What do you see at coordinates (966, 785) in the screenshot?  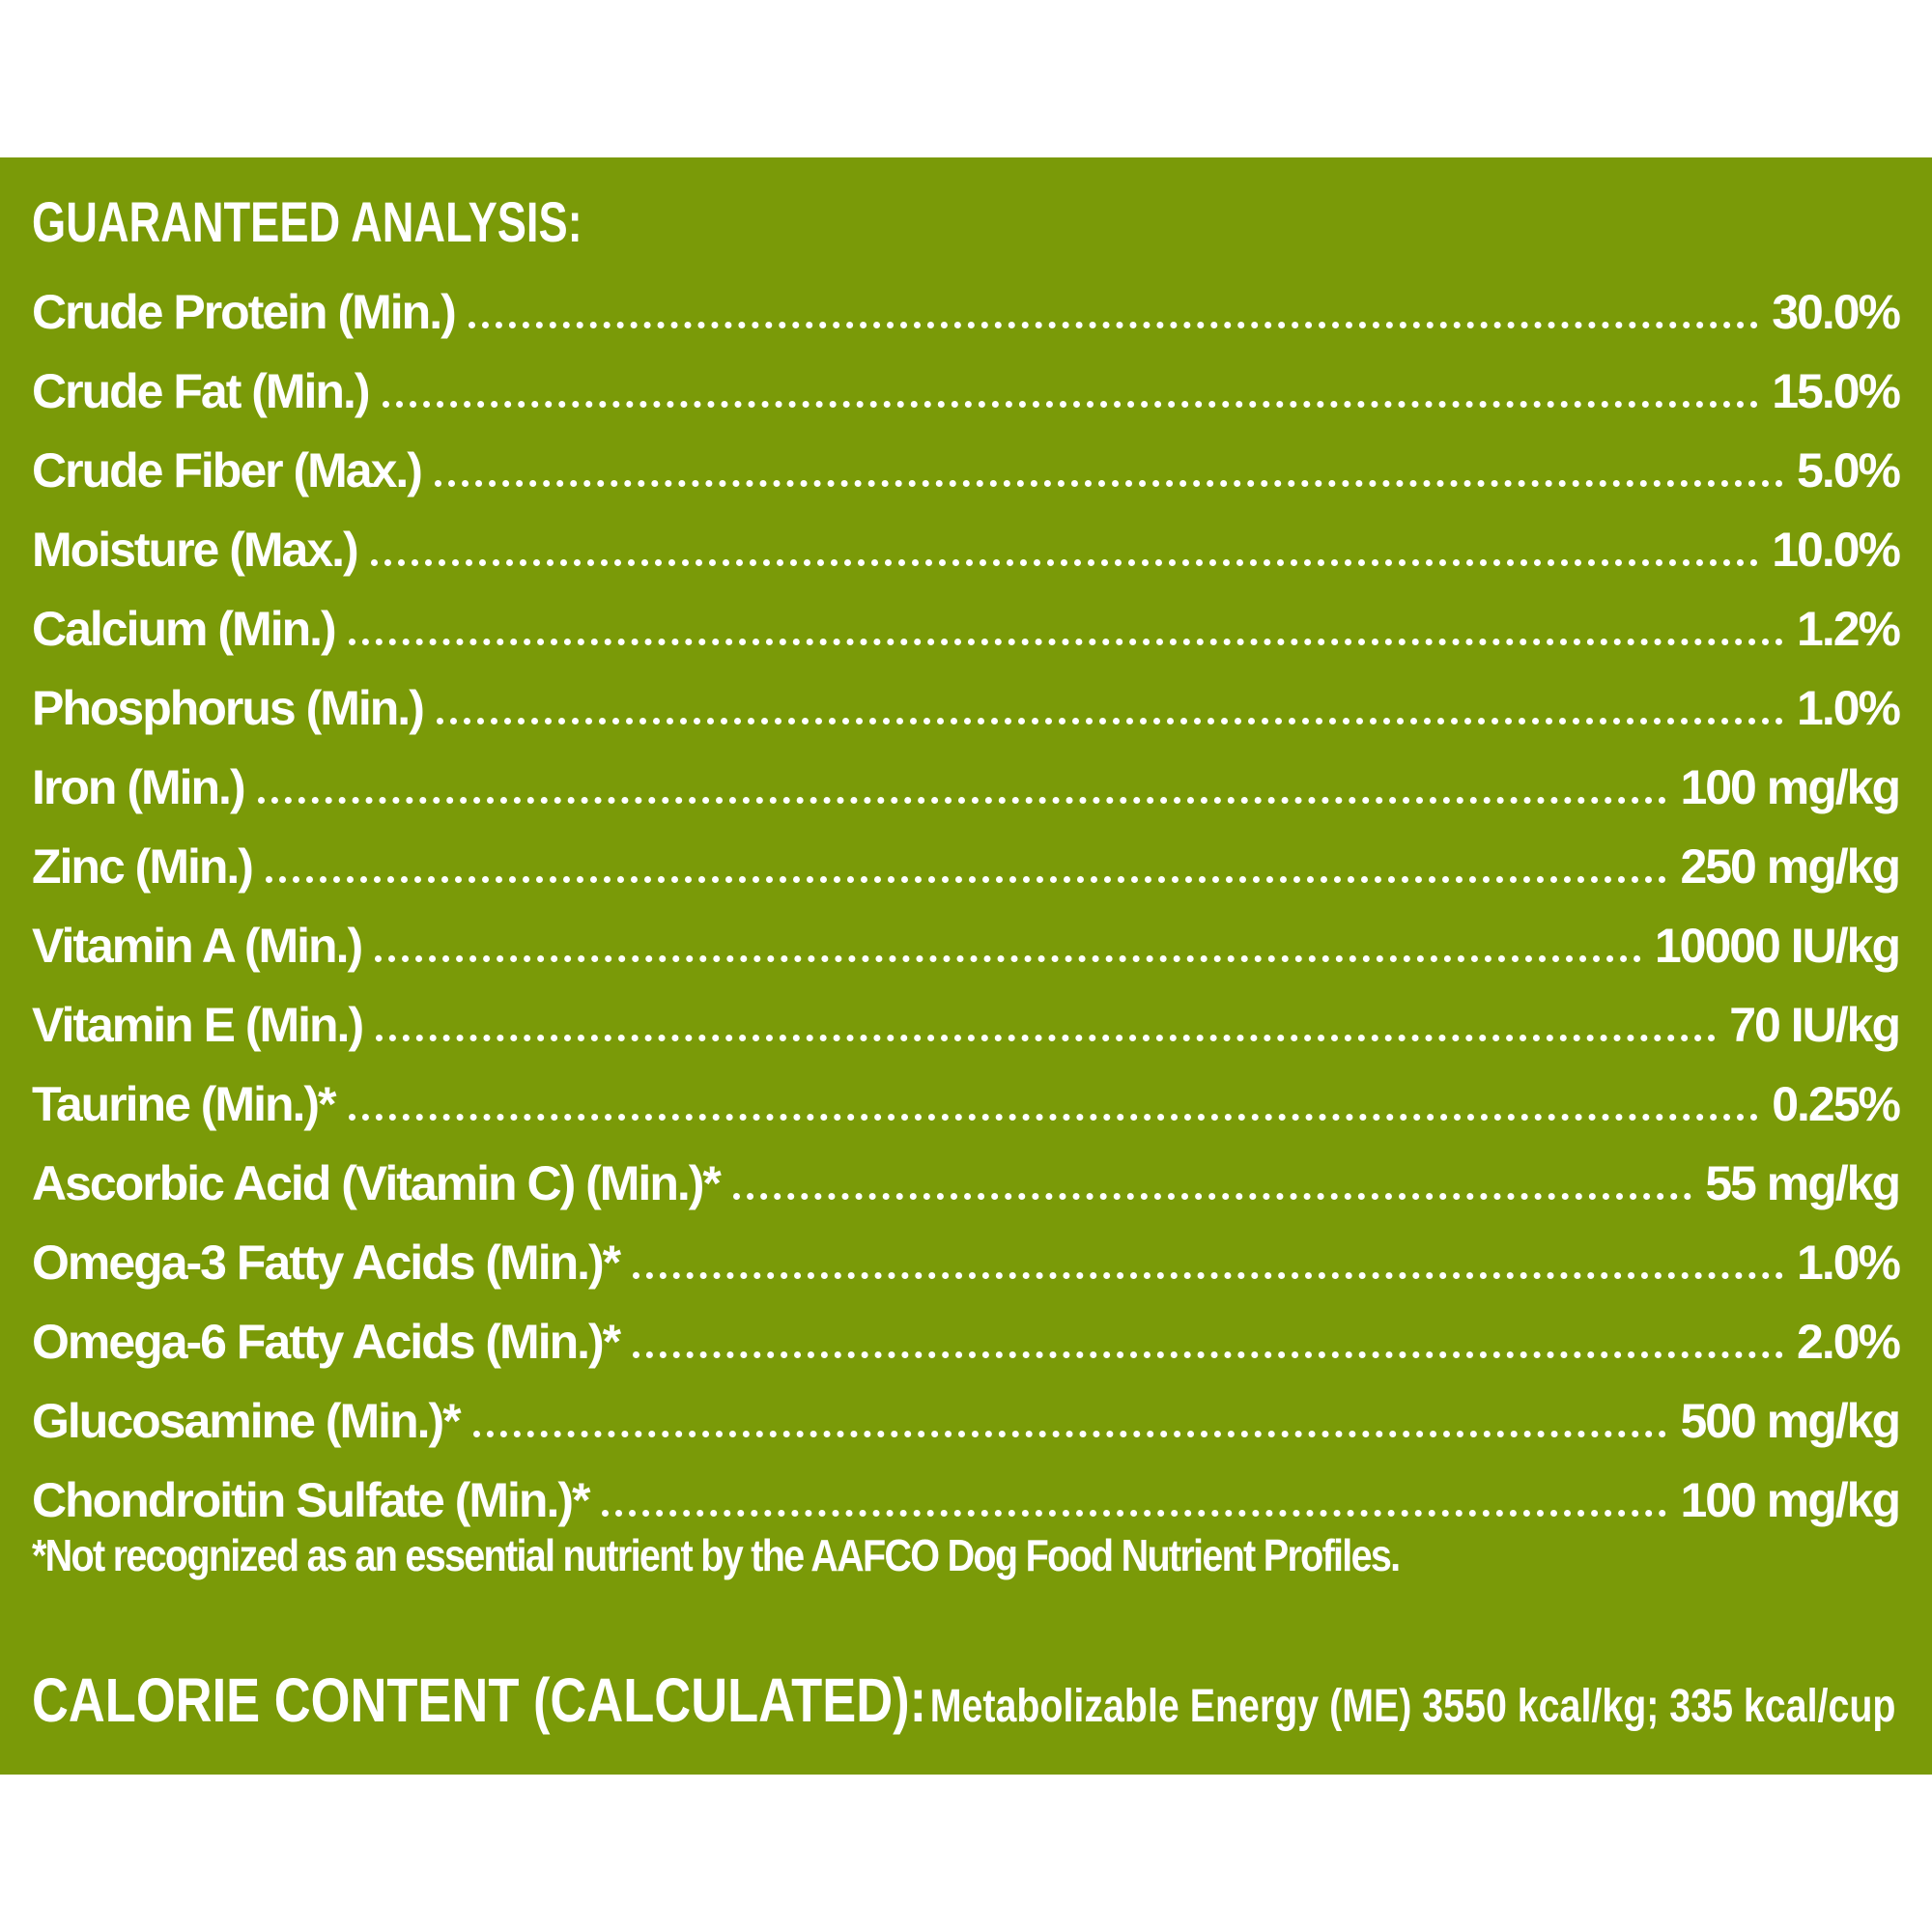 I see `analysis-row: Iron (Min.) 100 mg/kg` at bounding box center [966, 785].